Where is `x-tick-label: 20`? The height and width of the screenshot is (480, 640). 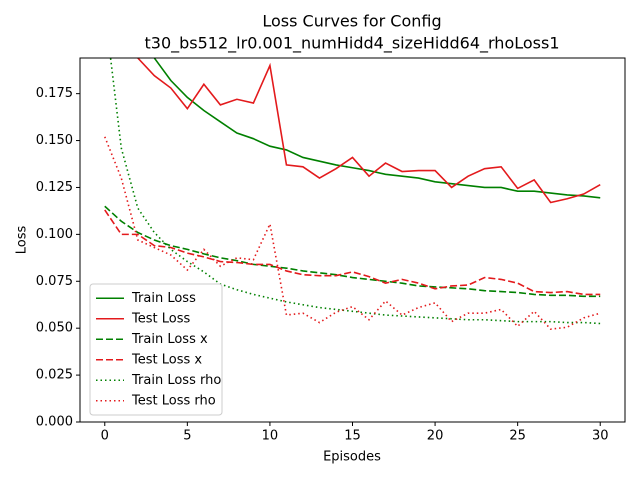 x-tick-label: 20 is located at coordinates (435, 436).